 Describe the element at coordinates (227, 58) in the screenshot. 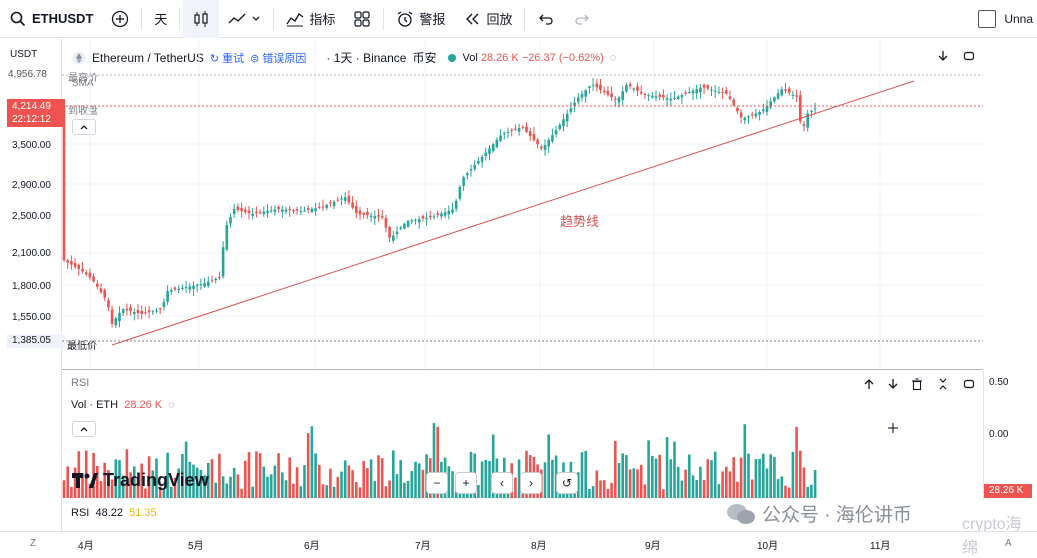

I see `retry-link: ↻ 重试` at that location.